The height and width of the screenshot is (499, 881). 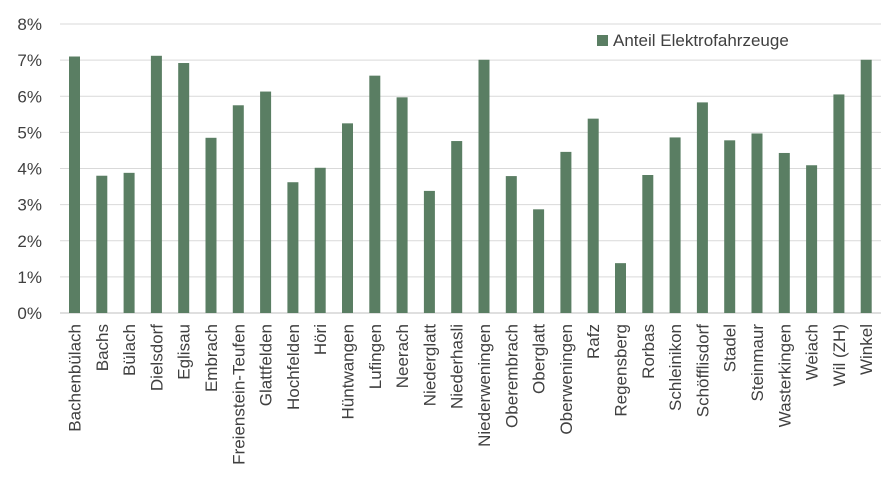 What do you see at coordinates (211, 358) in the screenshot?
I see `x-tick-label: Embrach` at bounding box center [211, 358].